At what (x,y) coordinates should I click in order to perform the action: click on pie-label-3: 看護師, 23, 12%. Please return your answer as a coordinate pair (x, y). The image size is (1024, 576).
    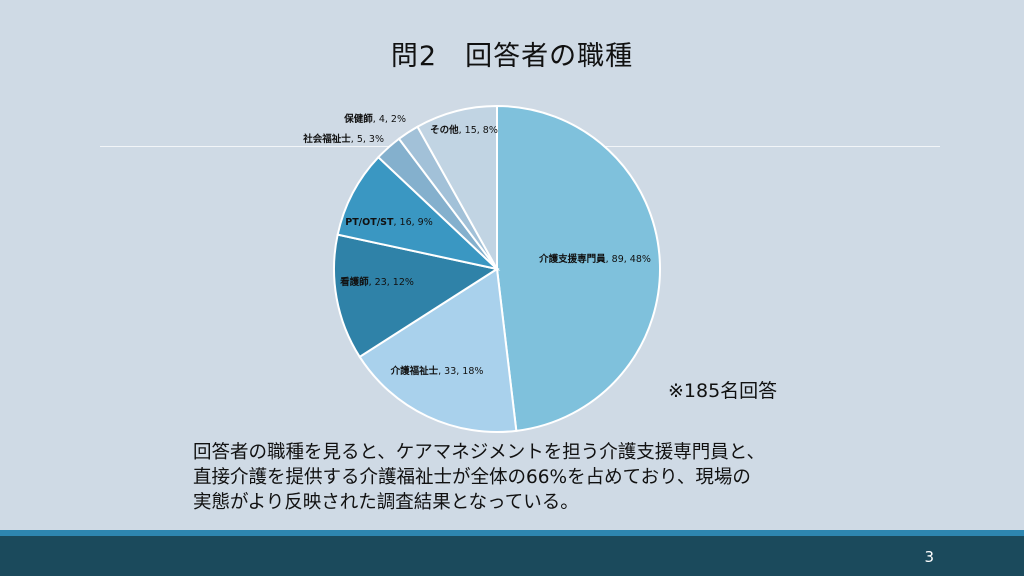
    Looking at the image, I should click on (377, 282).